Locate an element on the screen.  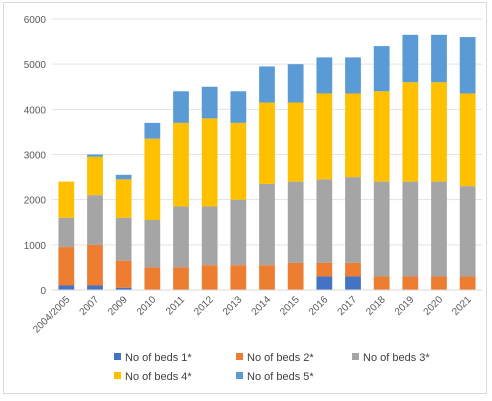
x-tick-label: 2021 is located at coordinates (462, 306).